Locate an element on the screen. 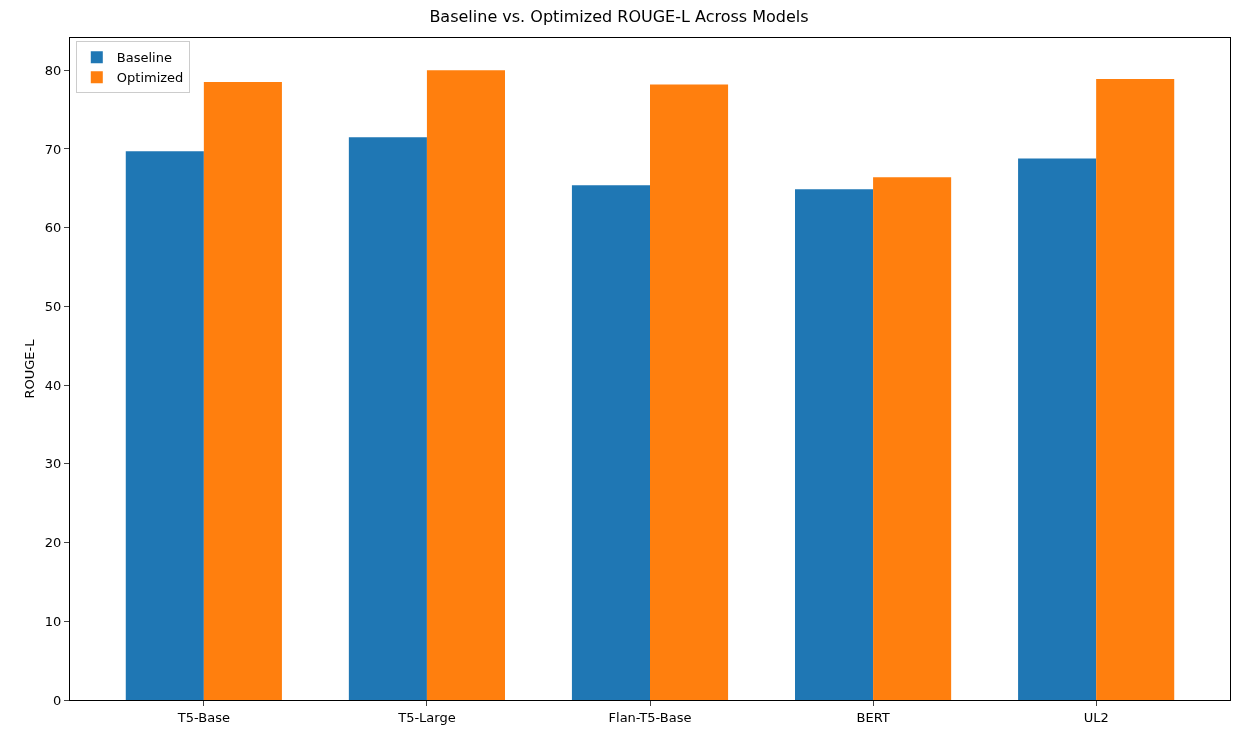  y-tick-label: 80 is located at coordinates (53, 70).